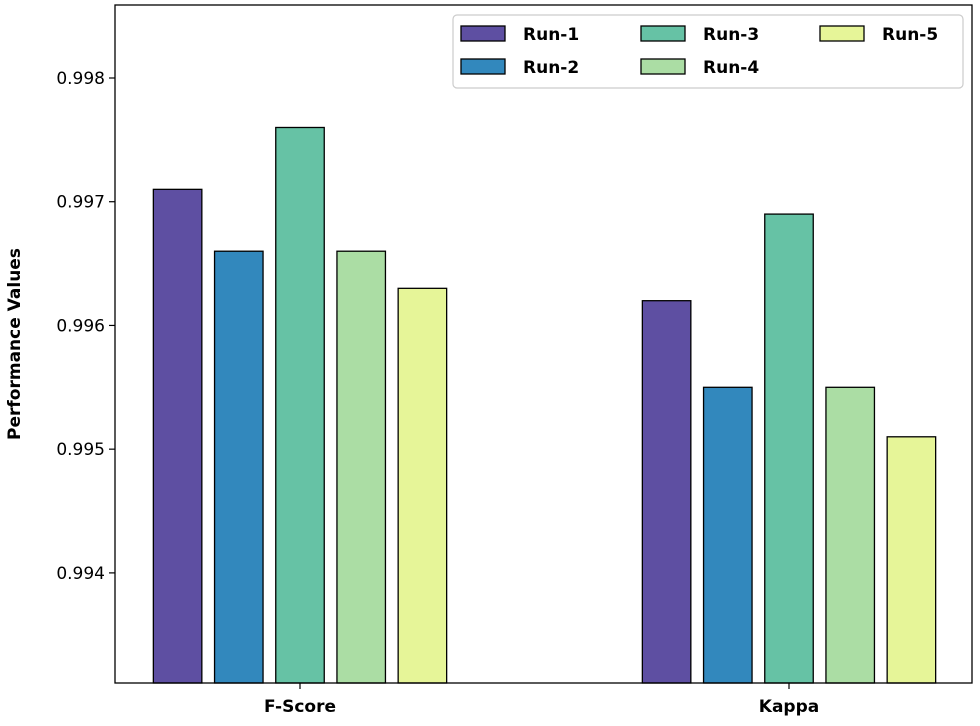 This screenshot has height=726, width=980. Describe the element at coordinates (177, 436) in the screenshot. I see `bar-run-1-f-score` at that location.